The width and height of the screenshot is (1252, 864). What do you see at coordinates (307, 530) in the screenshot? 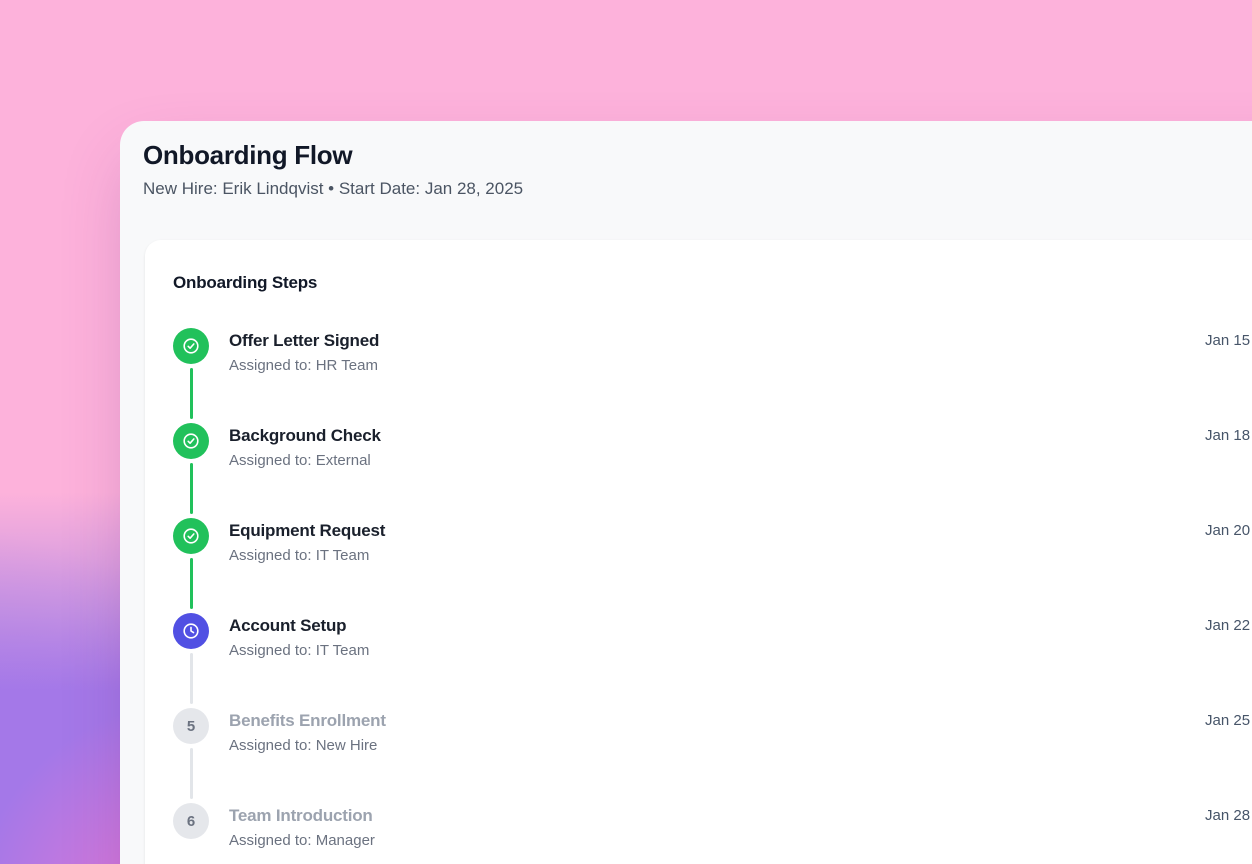
I see `step-title: Equipment Request` at bounding box center [307, 530].